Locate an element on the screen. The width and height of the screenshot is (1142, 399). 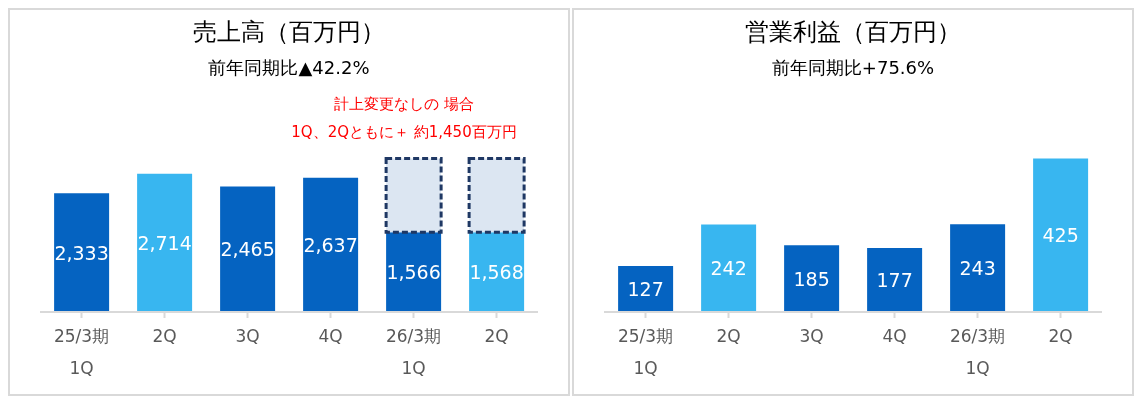
data-label: 185 is located at coordinates (811, 278).